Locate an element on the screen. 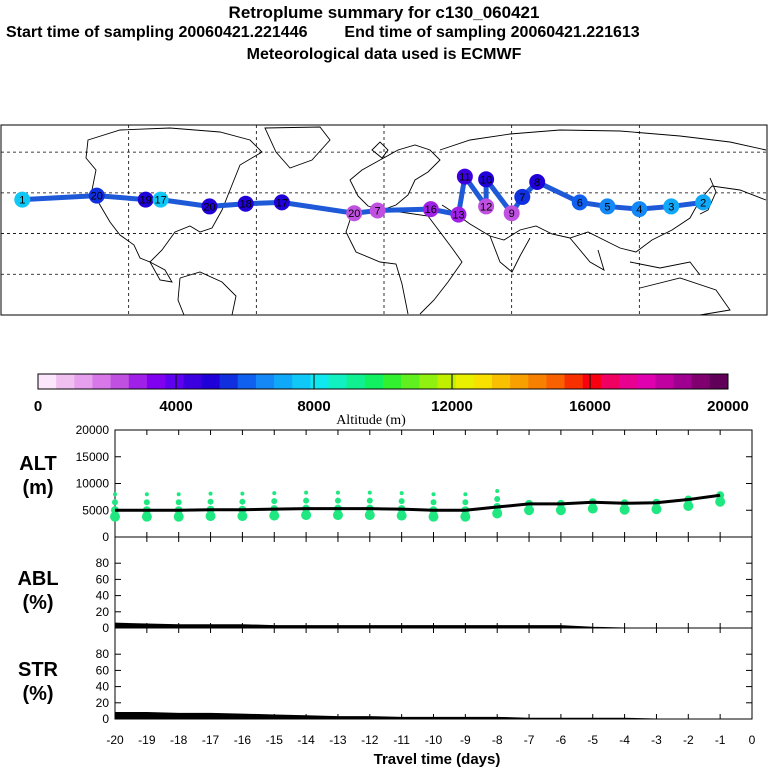 This screenshot has height=768, width=768. x-tick-label: -6 is located at coordinates (561, 740).